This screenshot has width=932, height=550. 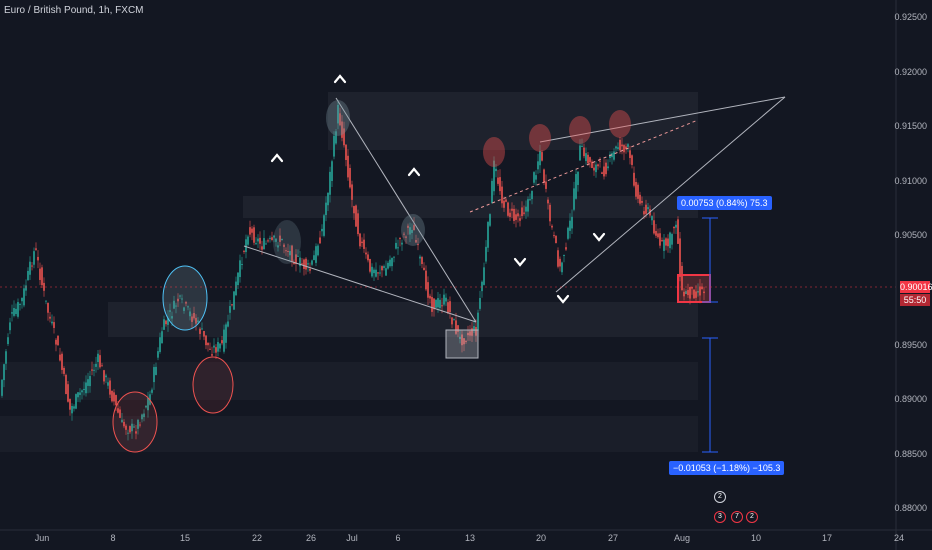 I want to click on measure-tools, so click(x=710, y=335).